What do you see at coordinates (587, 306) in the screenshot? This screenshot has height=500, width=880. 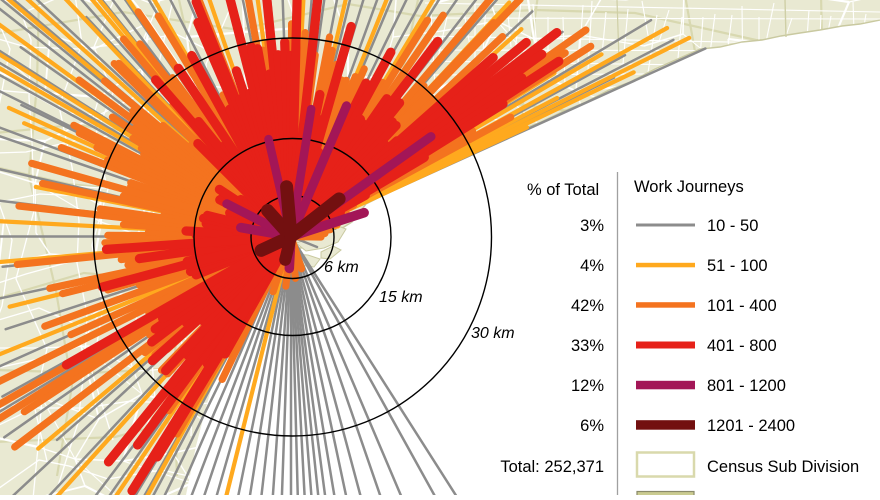 I see `svg-text: 42%` at bounding box center [587, 306].